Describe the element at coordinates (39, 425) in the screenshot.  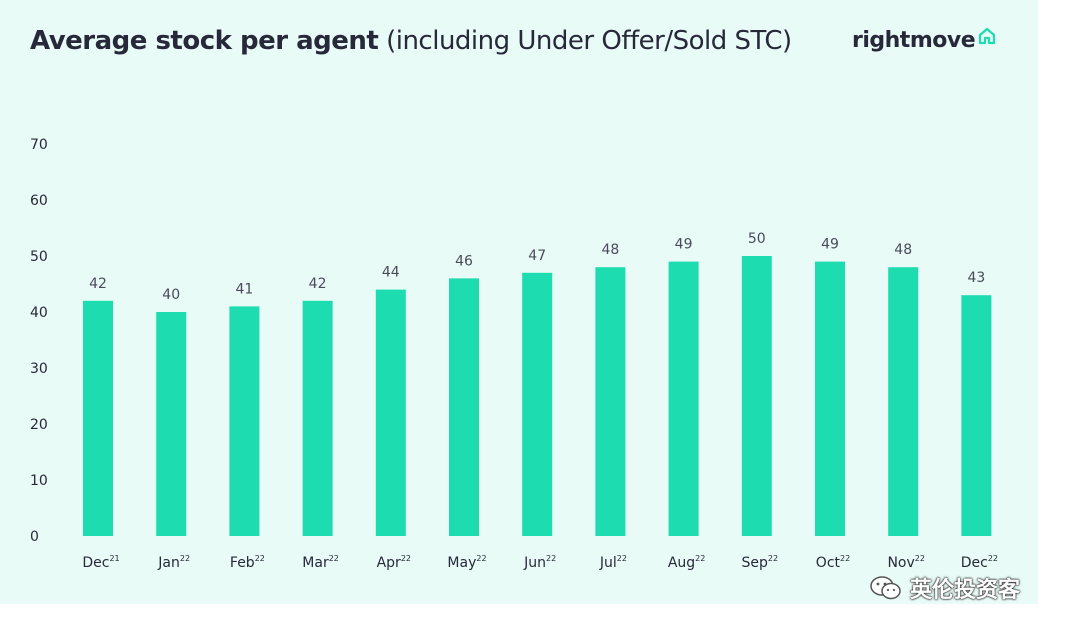
I see `y-tick-label: 20` at that location.